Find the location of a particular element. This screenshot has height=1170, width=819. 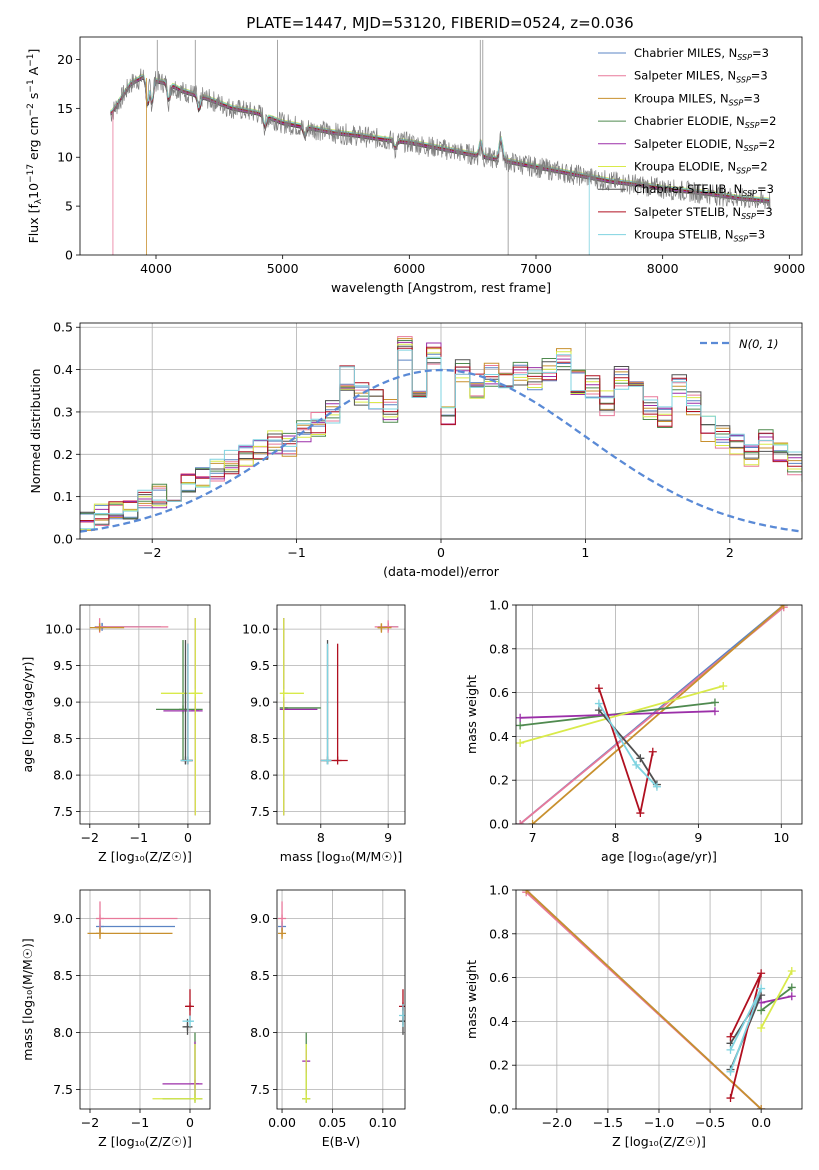

y-tick-label: 0.4 is located at coordinates (499, 1021).